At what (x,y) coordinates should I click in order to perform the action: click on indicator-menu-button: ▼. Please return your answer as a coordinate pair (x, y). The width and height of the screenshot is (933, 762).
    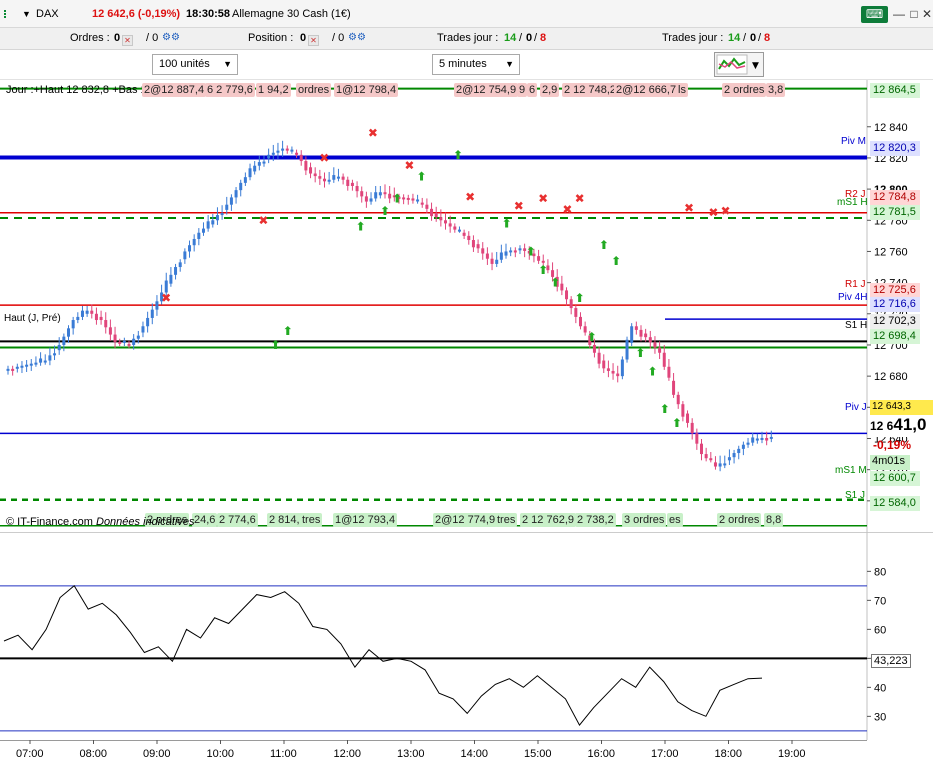
    Looking at the image, I should click on (739, 64).